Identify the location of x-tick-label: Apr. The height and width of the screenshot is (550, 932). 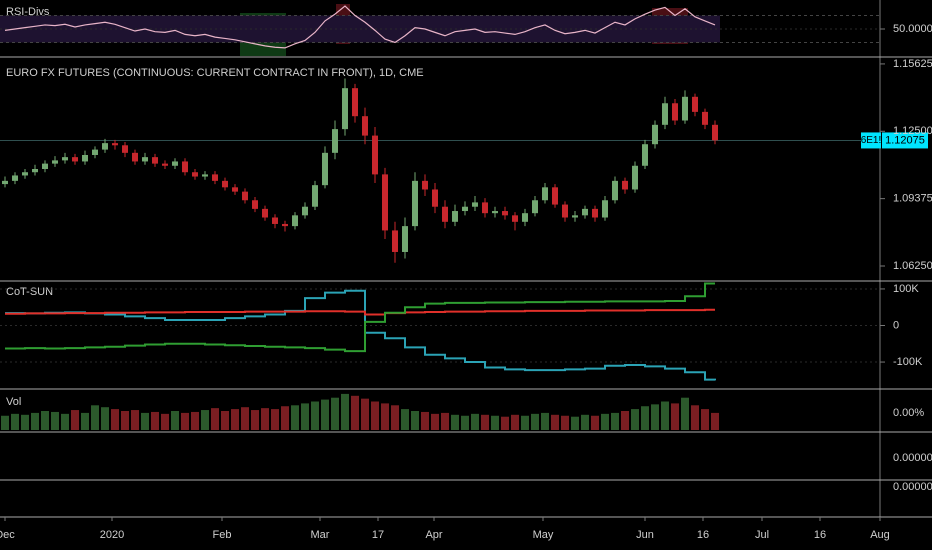
(433, 535).